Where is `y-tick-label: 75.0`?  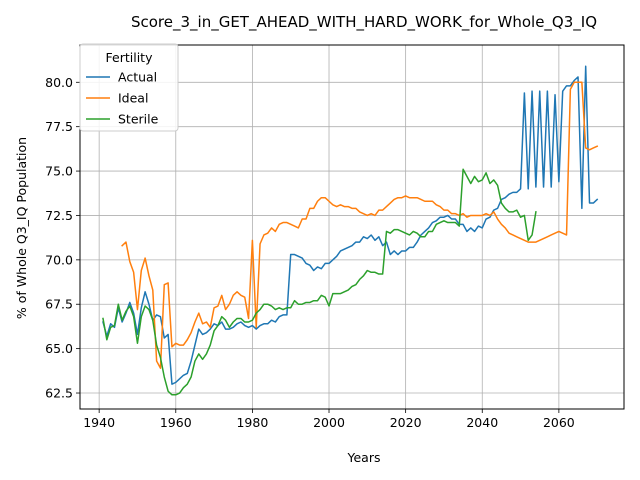
y-tick-label: 75.0 is located at coordinates (59, 171).